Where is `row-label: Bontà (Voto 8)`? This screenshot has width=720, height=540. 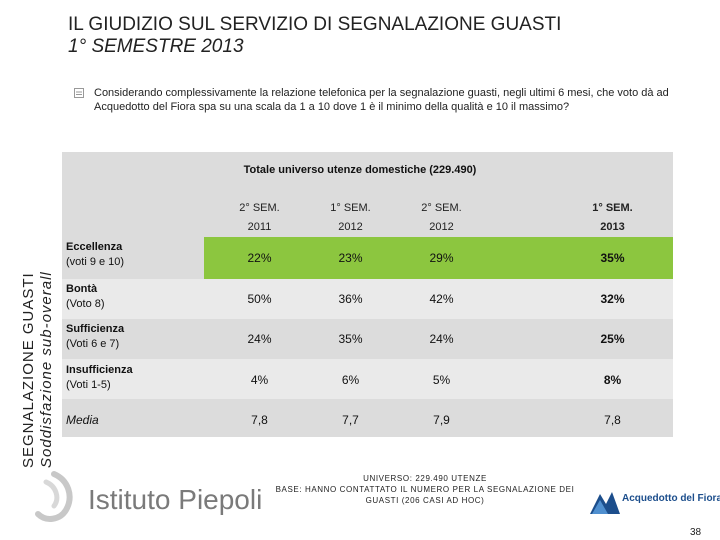 row-label: Bontà (Voto 8) is located at coordinates (85, 297).